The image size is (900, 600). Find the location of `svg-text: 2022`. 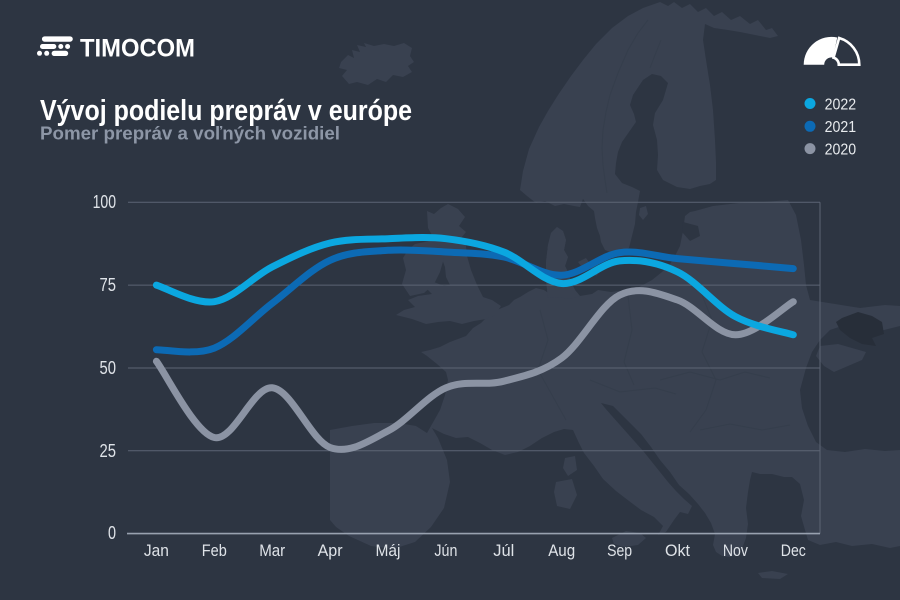

svg-text: 2022 is located at coordinates (841, 104).